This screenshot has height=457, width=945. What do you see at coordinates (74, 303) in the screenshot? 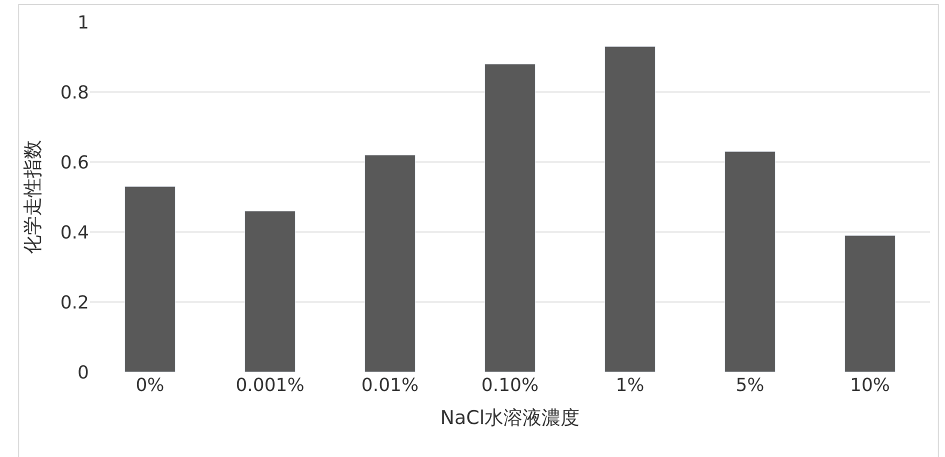
I see `y-tick-label: 0.2` at bounding box center [74, 303].